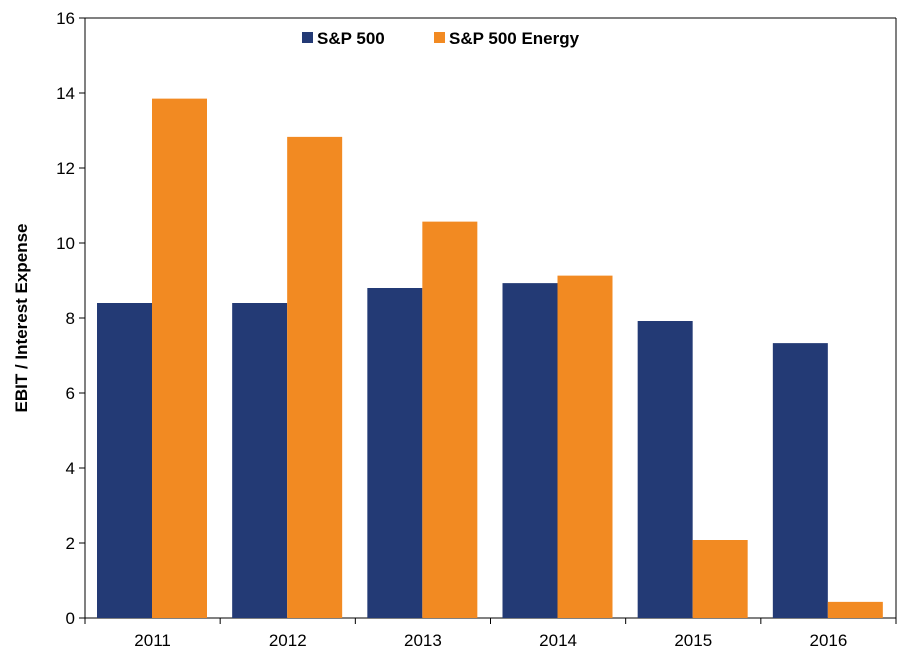 The height and width of the screenshot is (660, 911). I want to click on bar-sp500-energy-2012, so click(315, 377).